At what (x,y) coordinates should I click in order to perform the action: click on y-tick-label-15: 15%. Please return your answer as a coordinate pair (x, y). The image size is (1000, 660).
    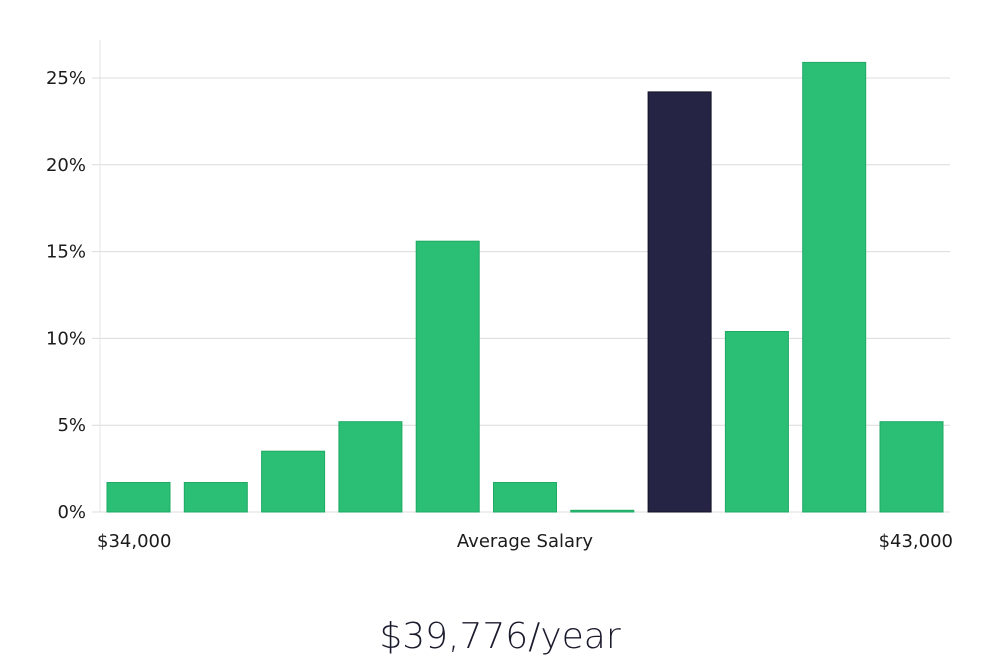
    Looking at the image, I should click on (66, 252).